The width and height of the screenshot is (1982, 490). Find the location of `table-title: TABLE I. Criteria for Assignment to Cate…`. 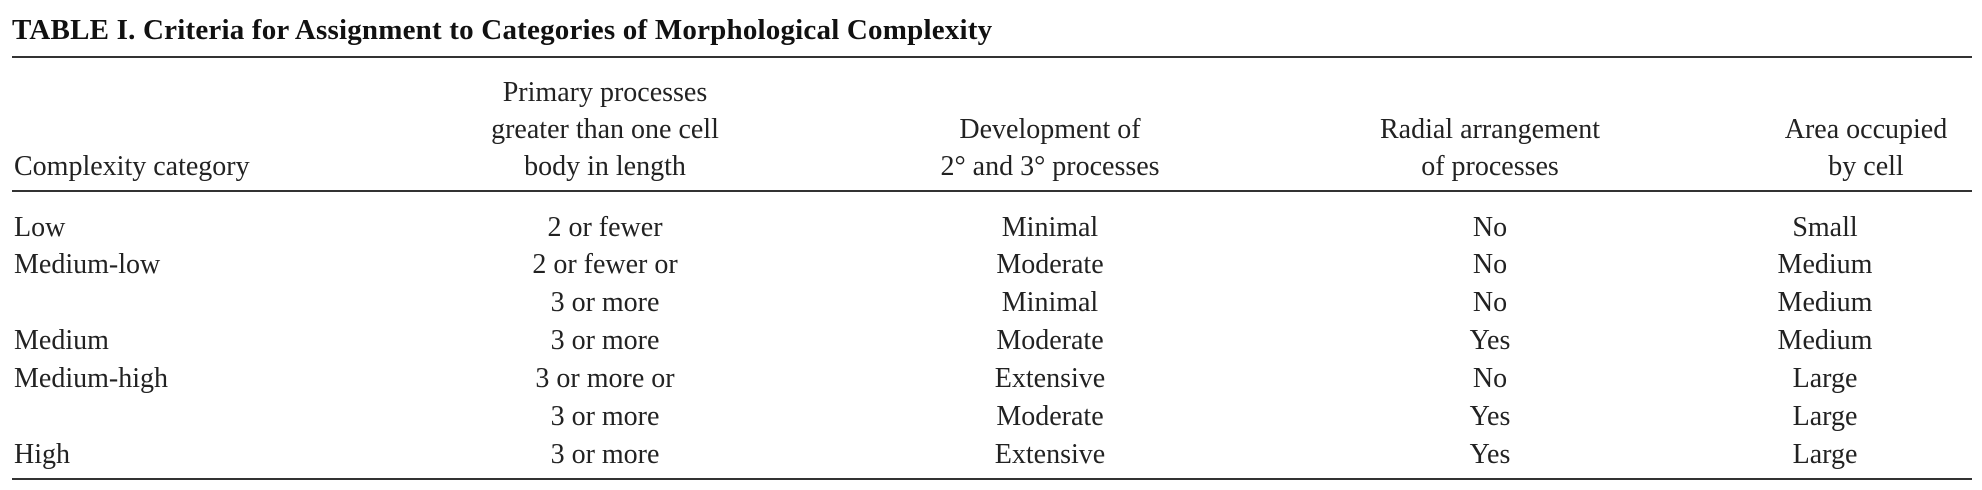

table-title: TABLE I. Criteria for Assignment to Cate… is located at coordinates (502, 30).